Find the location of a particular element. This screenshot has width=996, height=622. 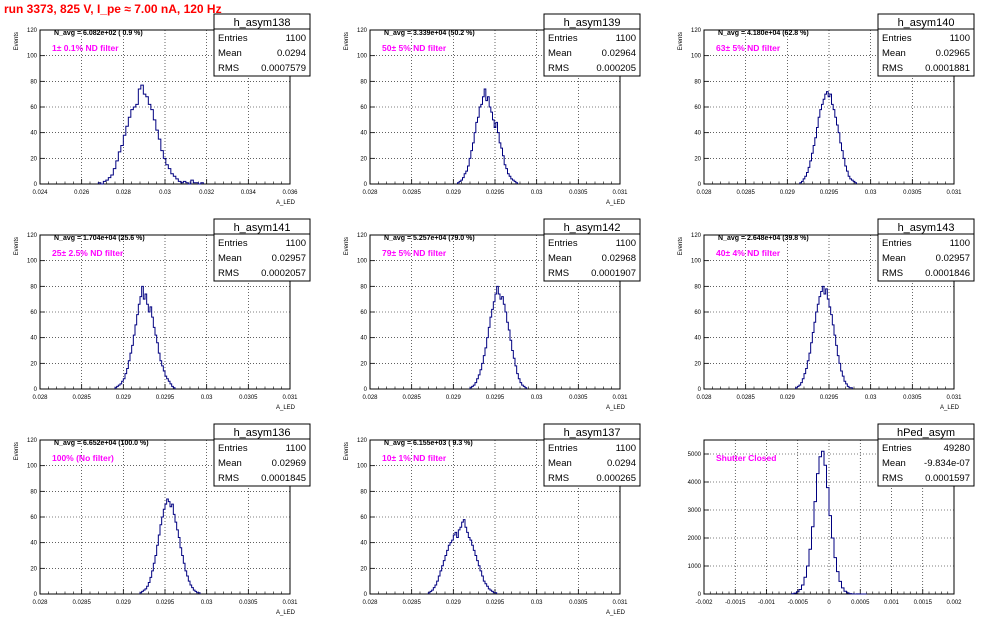

histogram-curve-h_asym143 is located at coordinates (824, 337).